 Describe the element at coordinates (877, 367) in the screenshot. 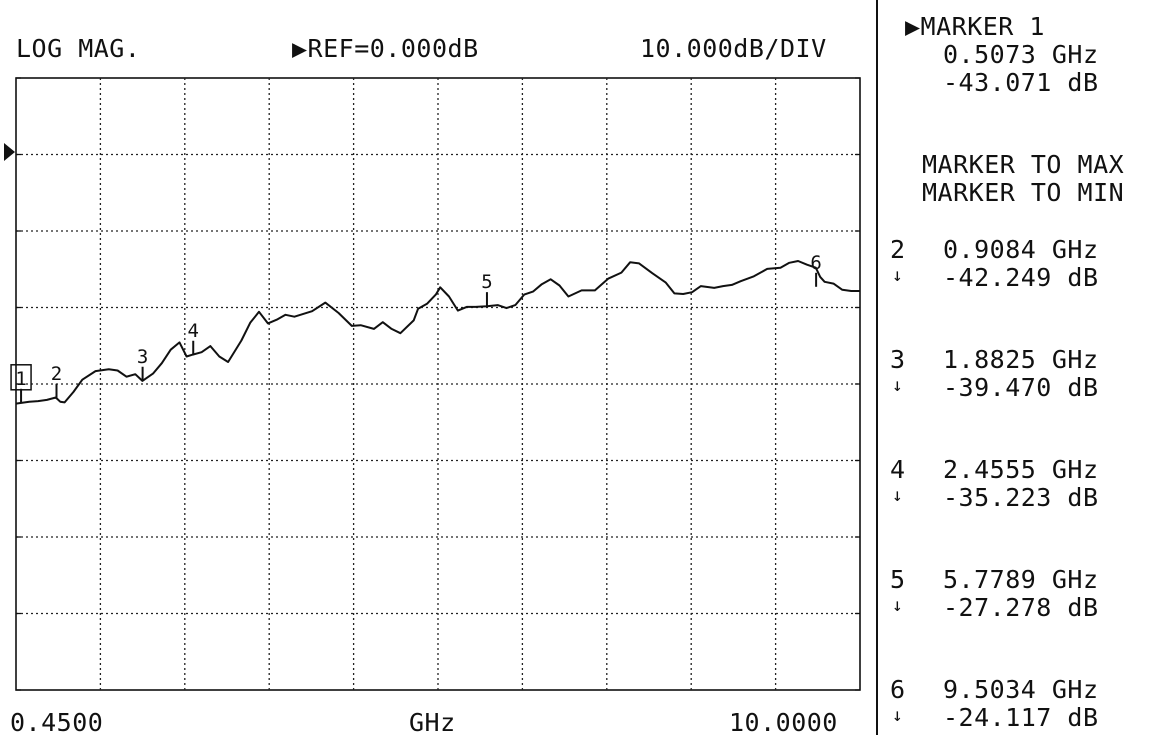

I see `panel-divider` at that location.